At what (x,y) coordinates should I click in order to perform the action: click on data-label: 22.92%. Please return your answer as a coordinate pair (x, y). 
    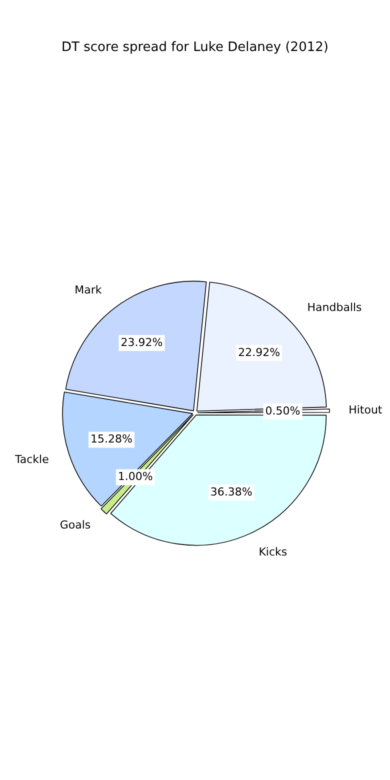
    Looking at the image, I should click on (259, 352).